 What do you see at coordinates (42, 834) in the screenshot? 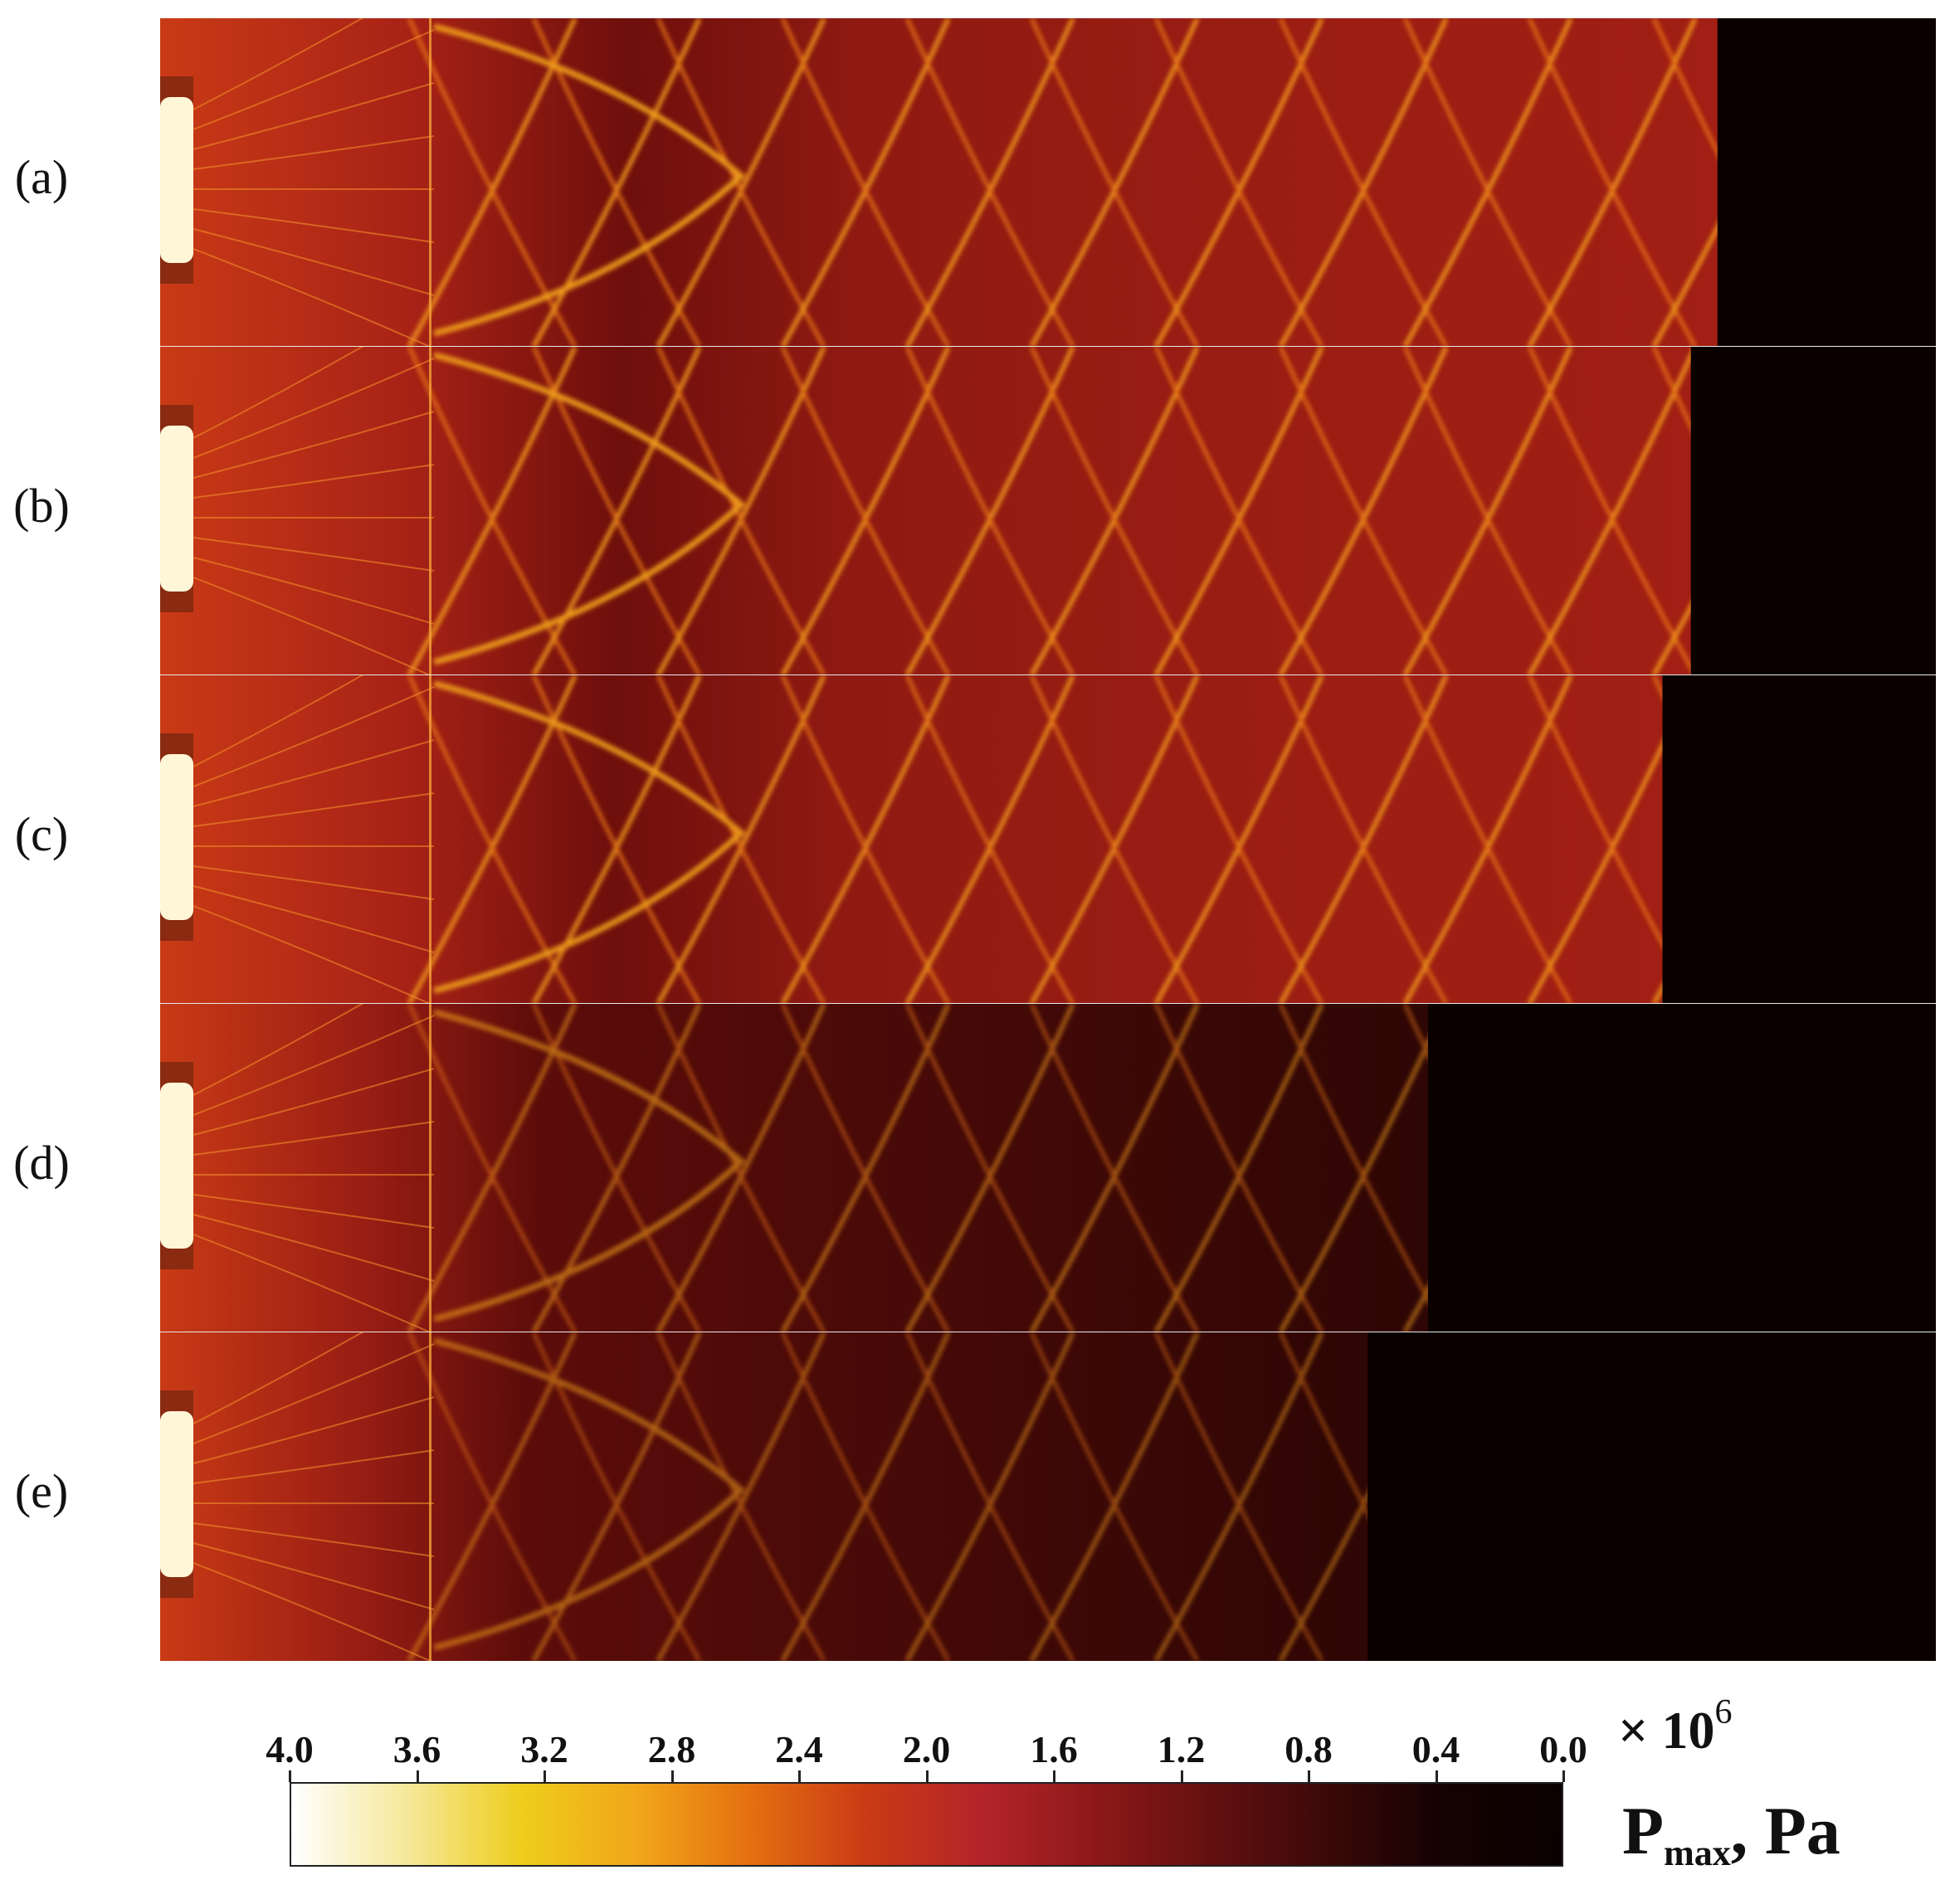
I see `panel-label-c: (c)` at bounding box center [42, 834].